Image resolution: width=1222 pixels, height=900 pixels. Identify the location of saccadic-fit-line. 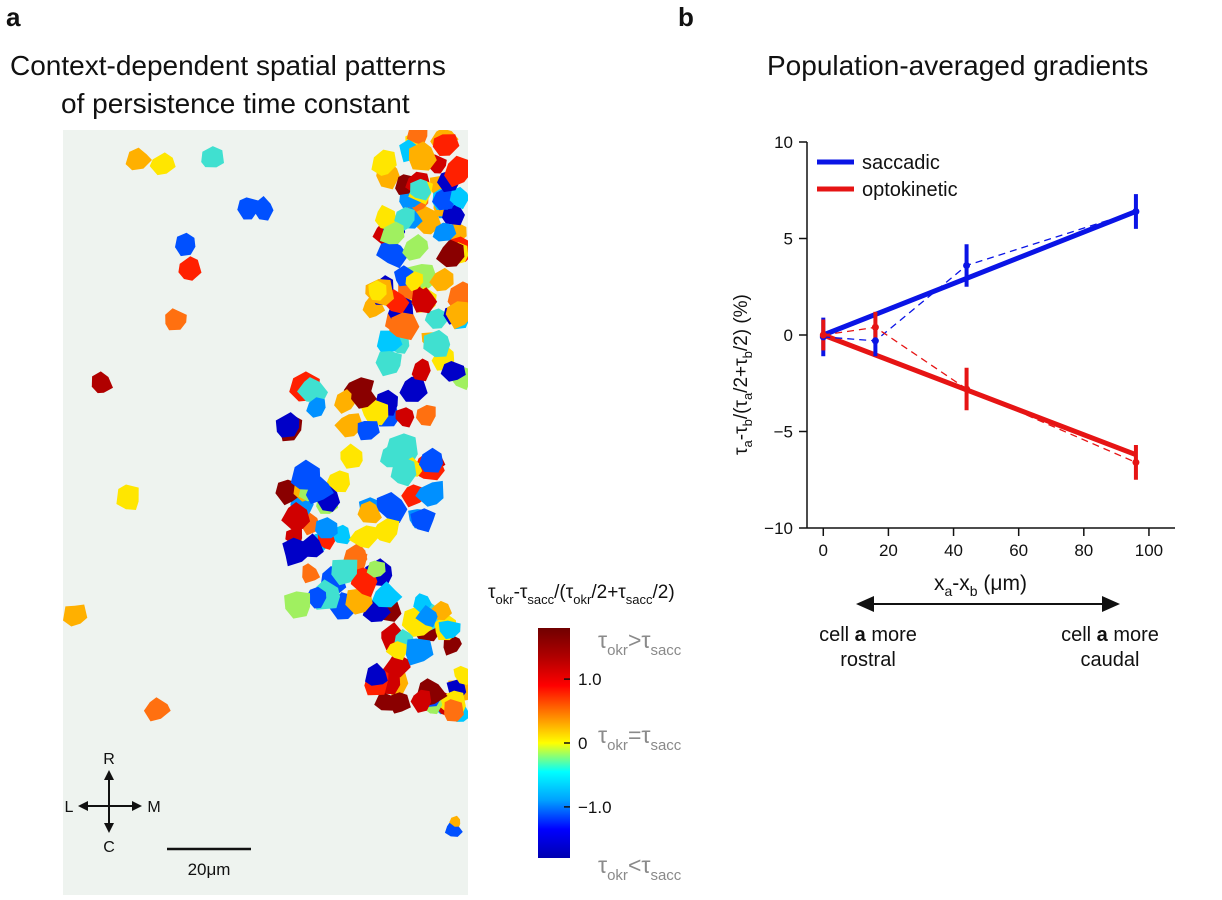
(979, 273).